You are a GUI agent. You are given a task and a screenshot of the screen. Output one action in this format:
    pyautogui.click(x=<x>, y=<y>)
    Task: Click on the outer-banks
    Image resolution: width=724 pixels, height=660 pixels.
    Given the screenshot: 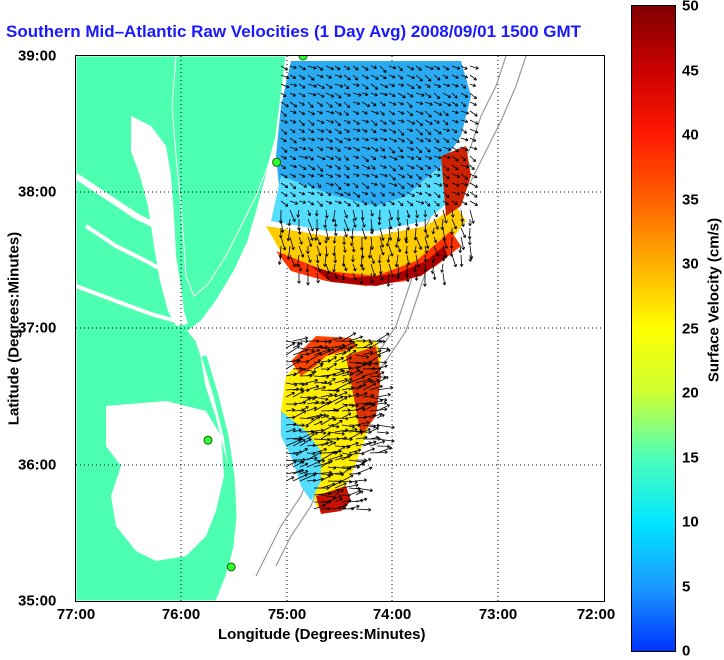 What is the action you would take?
    pyautogui.click(x=219, y=461)
    